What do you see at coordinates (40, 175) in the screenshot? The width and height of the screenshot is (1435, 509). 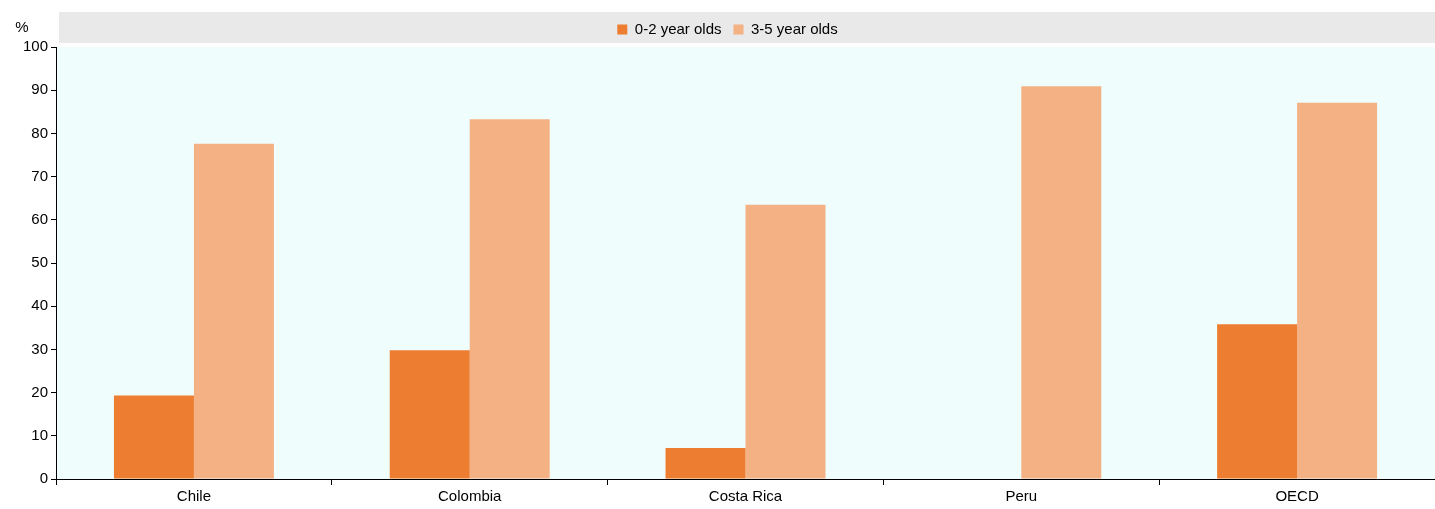 I see `y-tick-label: 70` at bounding box center [40, 175].